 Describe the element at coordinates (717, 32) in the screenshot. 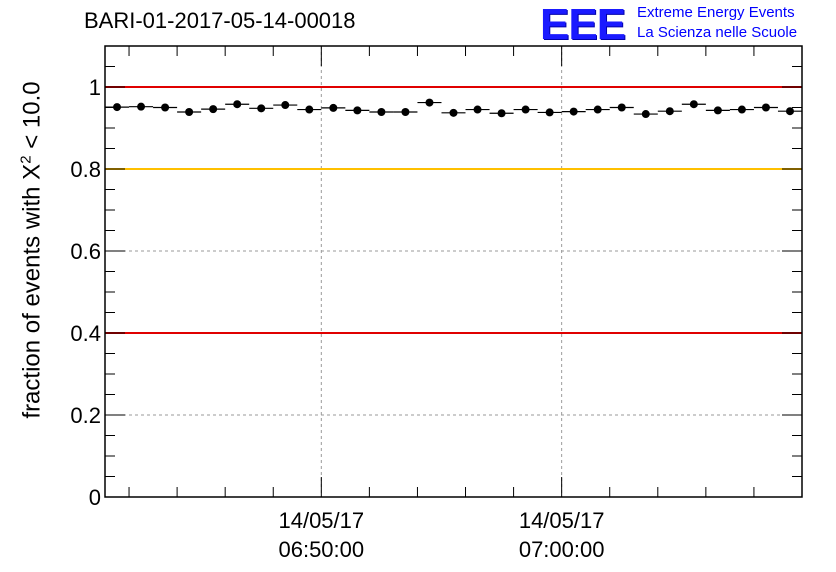

I see `logo-text-line-2: La Scienza nelle Scuole` at that location.